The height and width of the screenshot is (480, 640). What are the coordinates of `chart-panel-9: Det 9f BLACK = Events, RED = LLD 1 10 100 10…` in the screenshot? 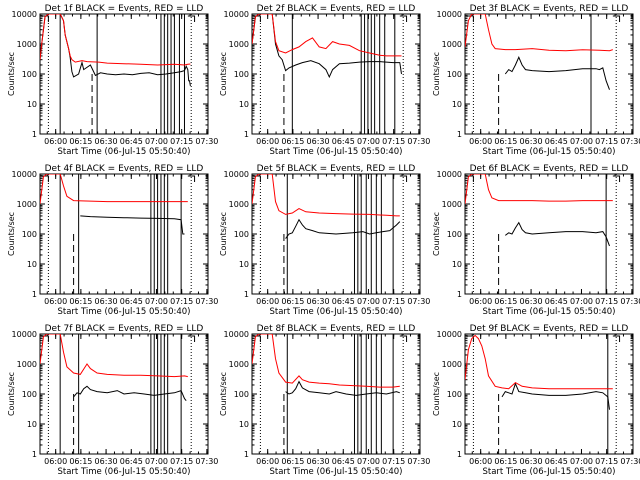 It's located at (536, 400).